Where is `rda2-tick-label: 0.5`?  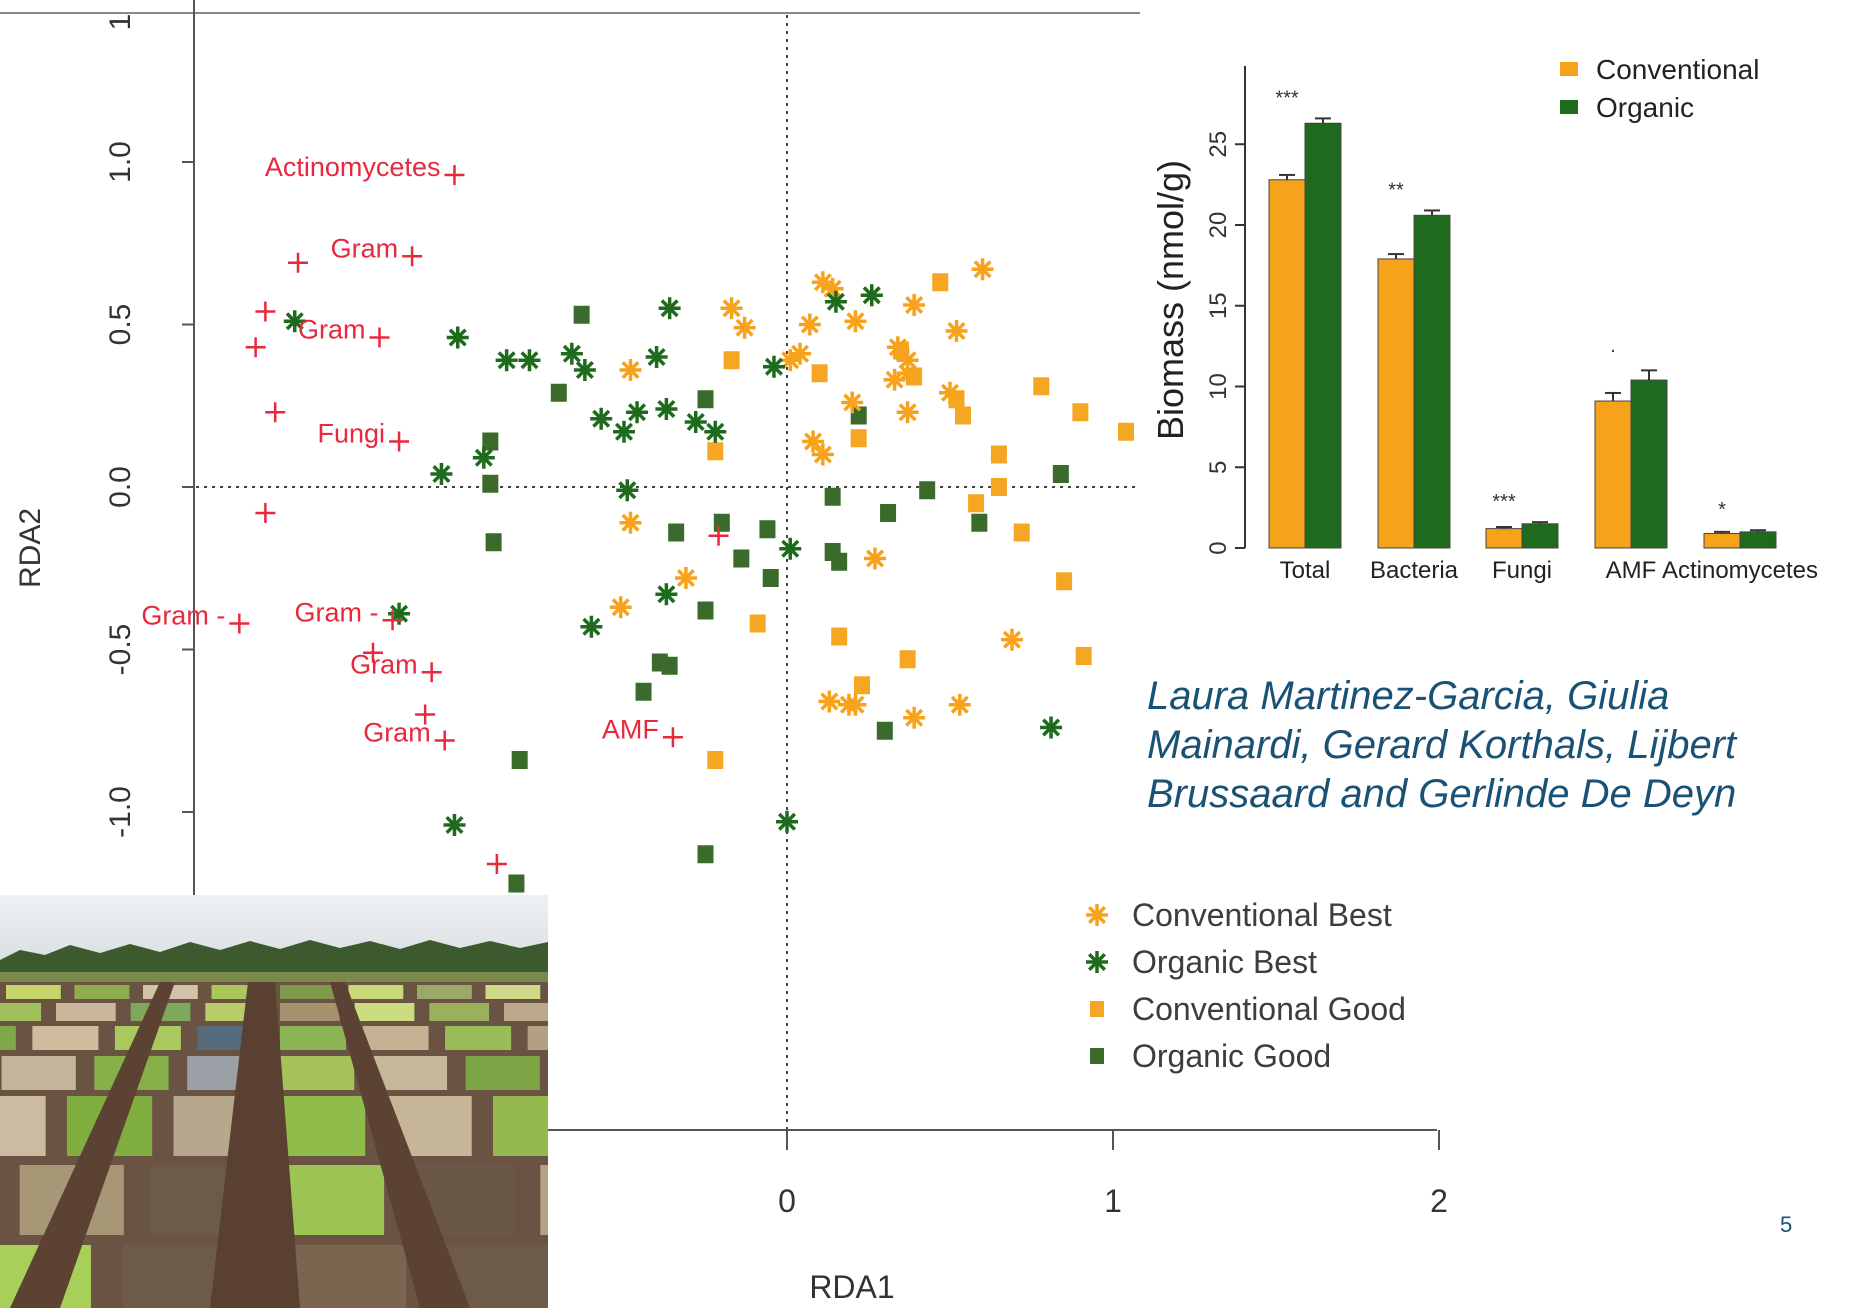 rda2-tick-label: 0.5 is located at coordinates (120, 325).